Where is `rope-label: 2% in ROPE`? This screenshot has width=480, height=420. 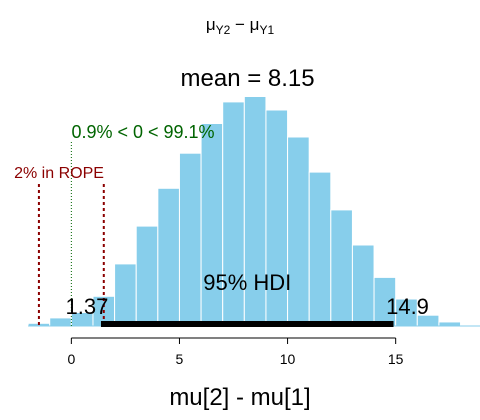
rope-label: 2% in ROPE is located at coordinates (59, 173).